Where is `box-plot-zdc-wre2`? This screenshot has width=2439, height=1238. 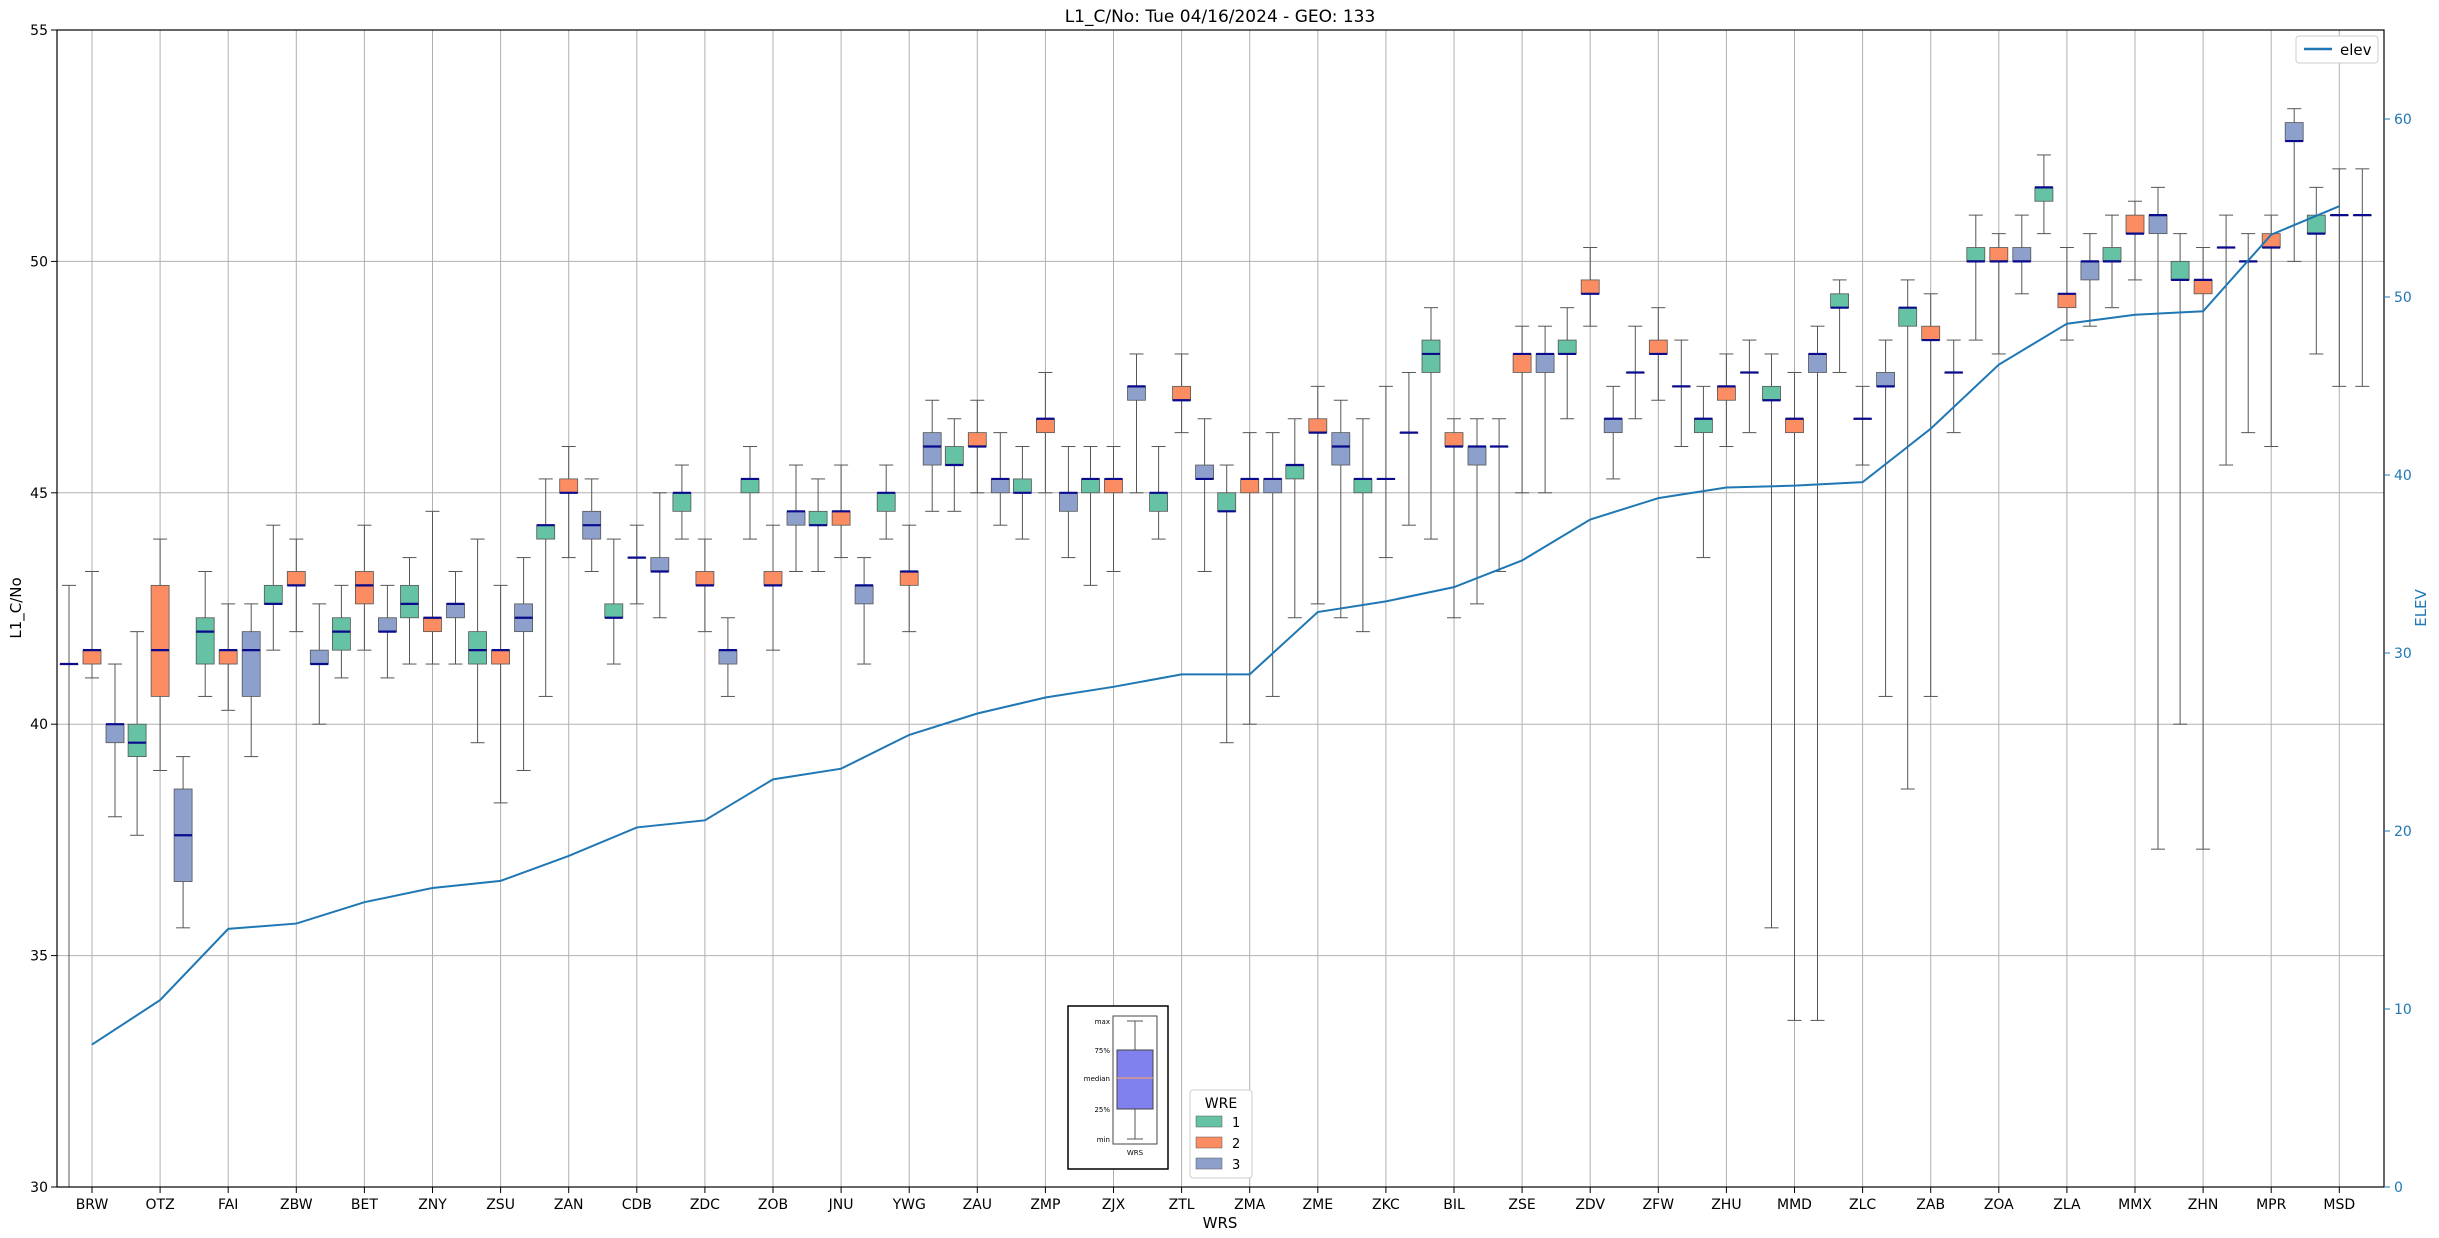 box-plot-zdc-wre2 is located at coordinates (705, 585).